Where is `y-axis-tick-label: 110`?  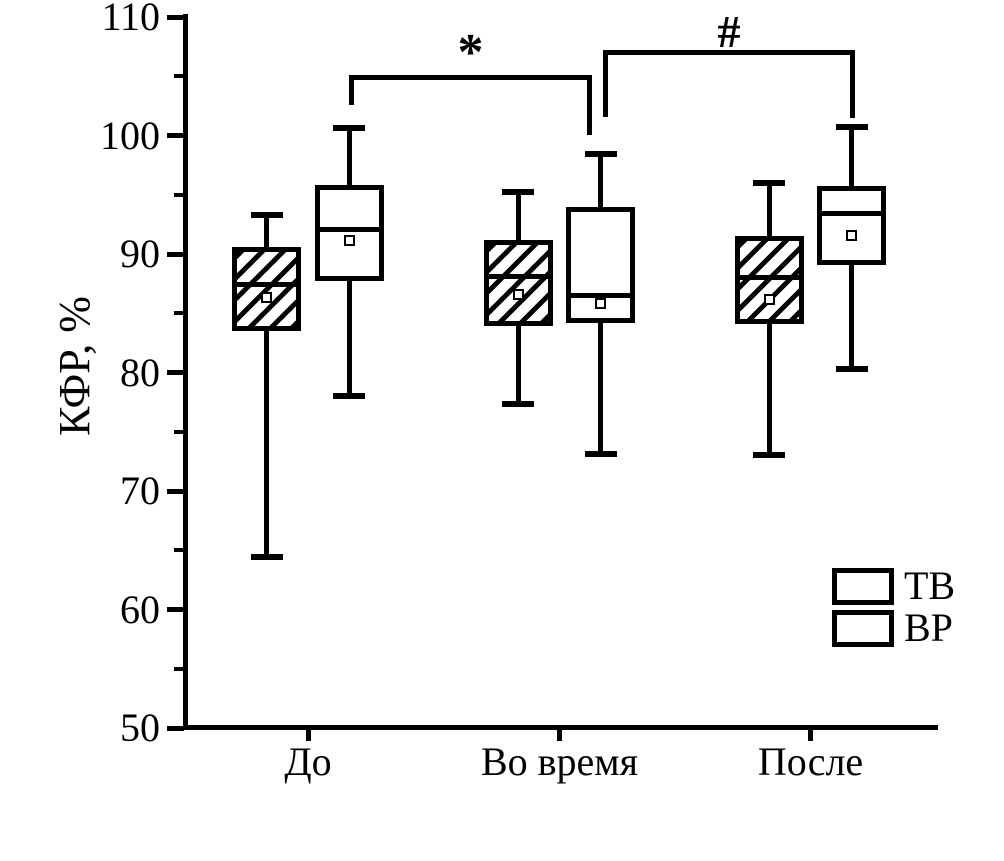
y-axis-tick-label: 110 is located at coordinates (130, 19).